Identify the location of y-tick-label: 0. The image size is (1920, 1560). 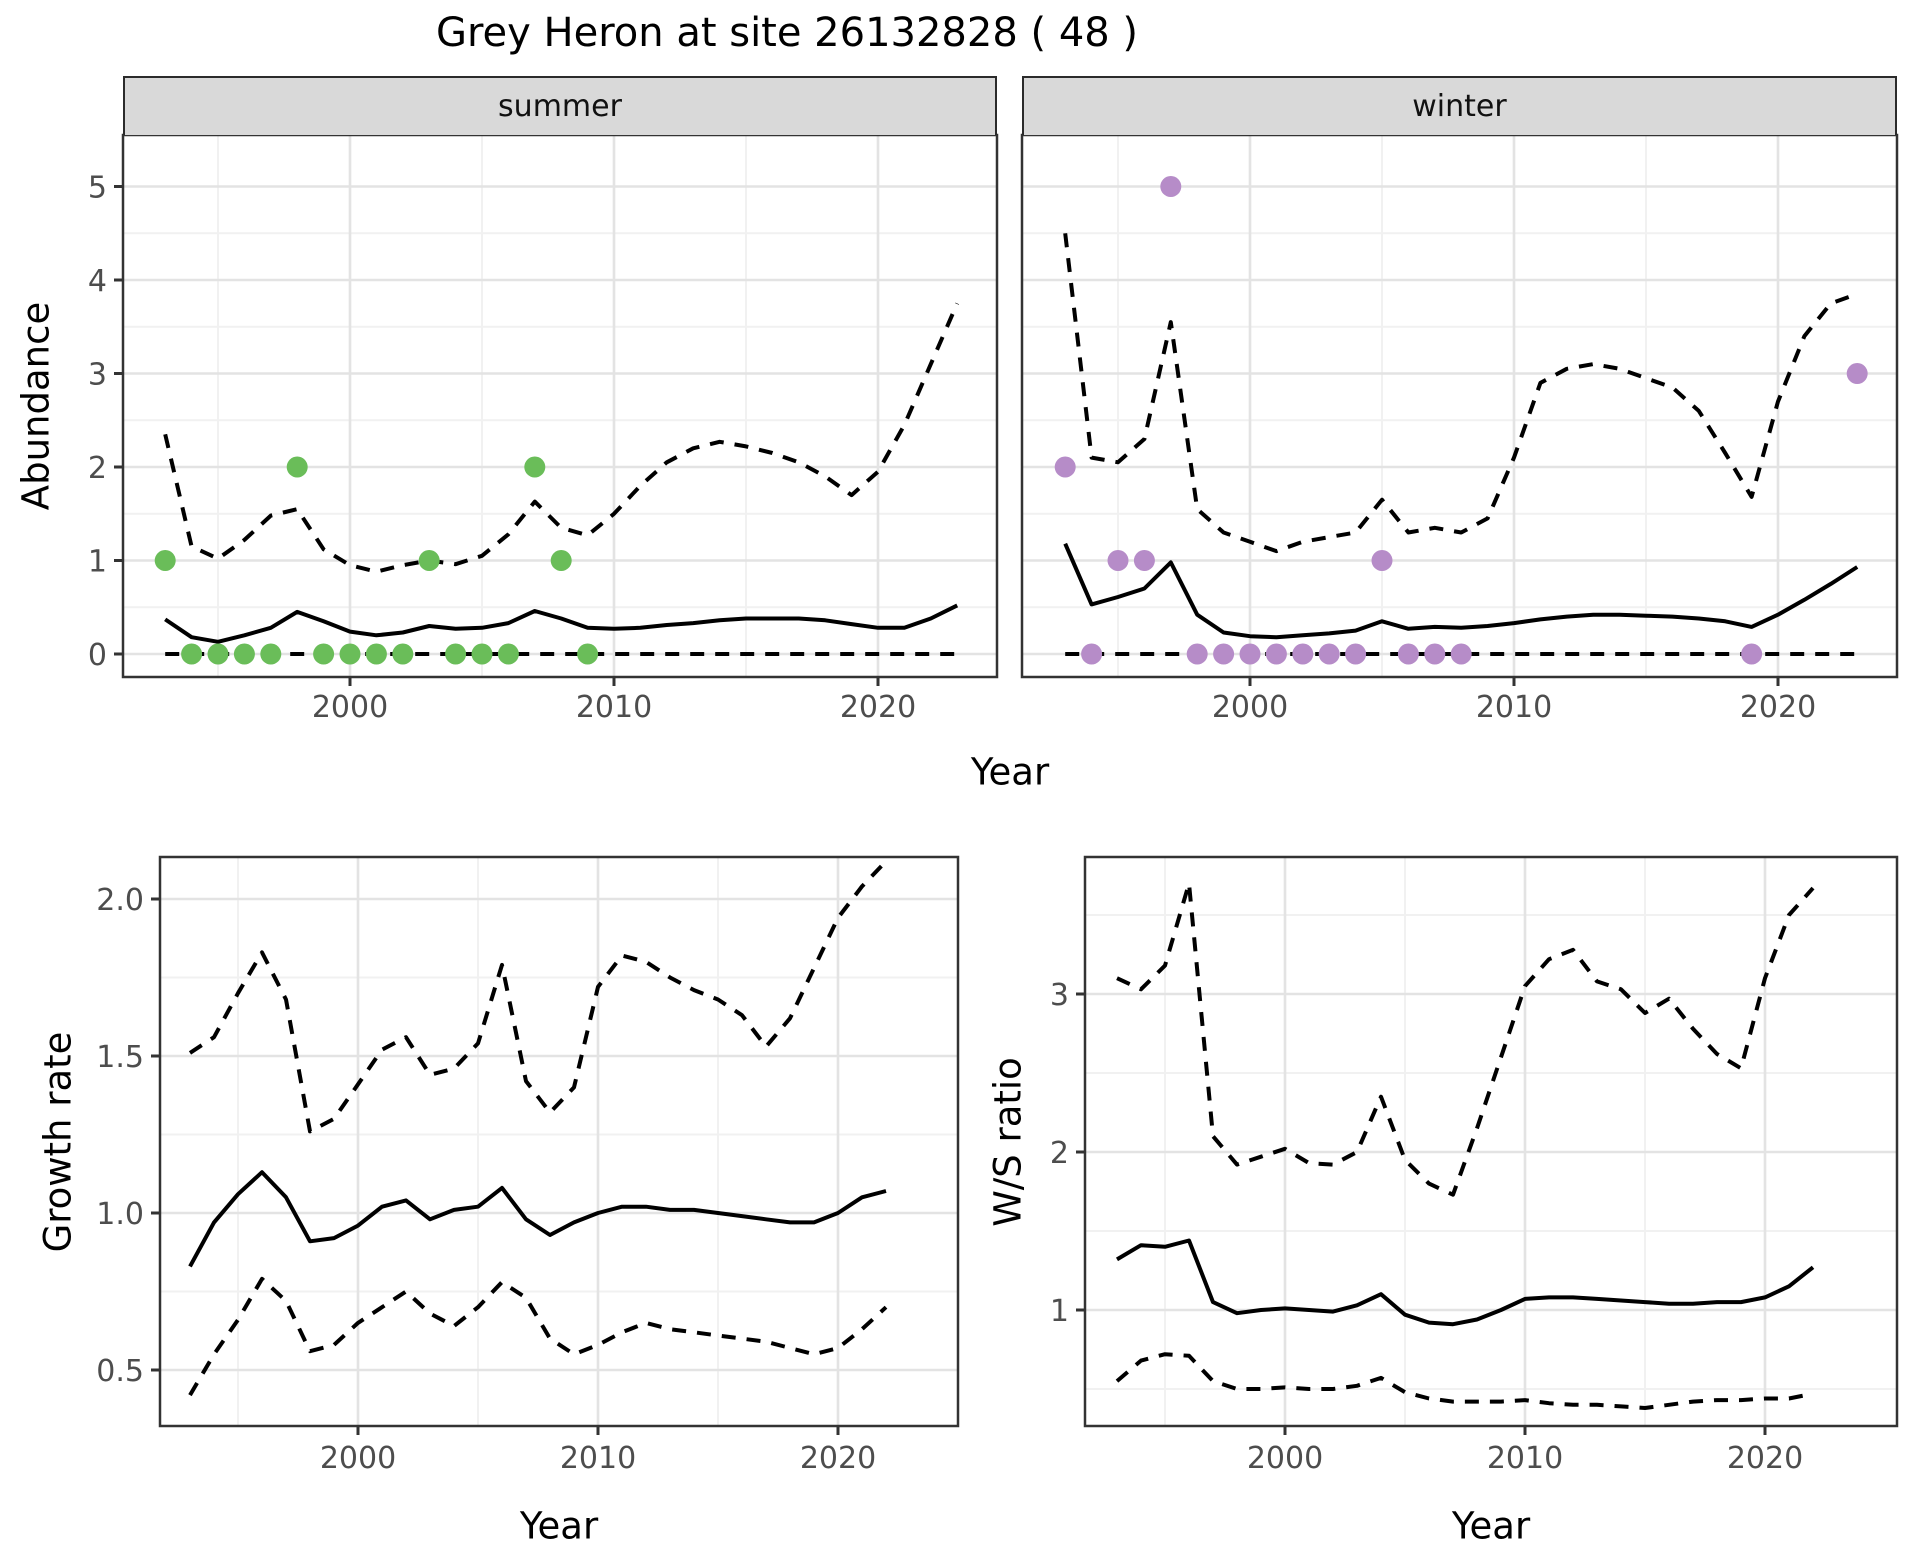
(97, 655).